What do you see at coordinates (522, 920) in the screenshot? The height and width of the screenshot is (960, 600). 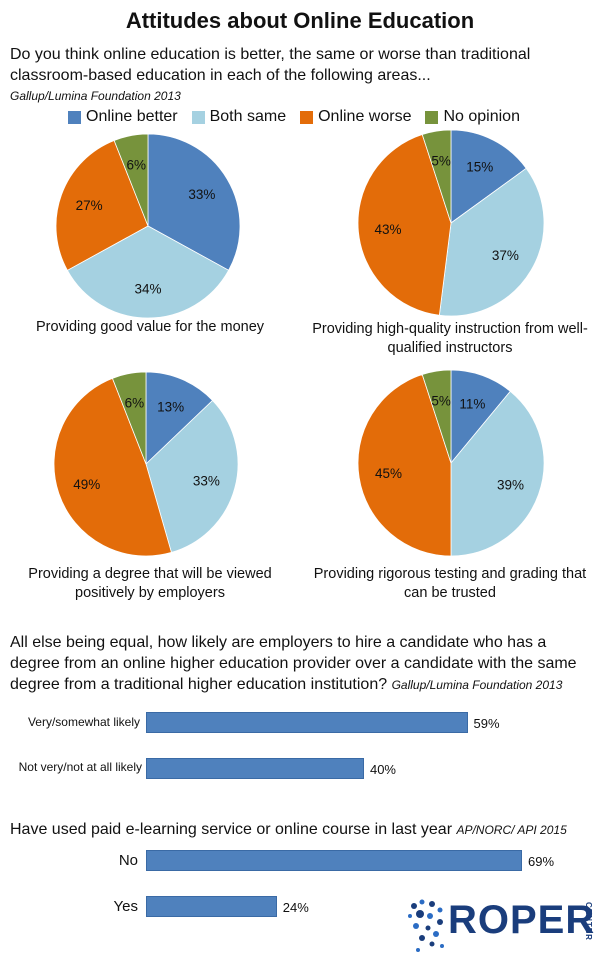 I see `logo-text: ROPER` at bounding box center [522, 920].